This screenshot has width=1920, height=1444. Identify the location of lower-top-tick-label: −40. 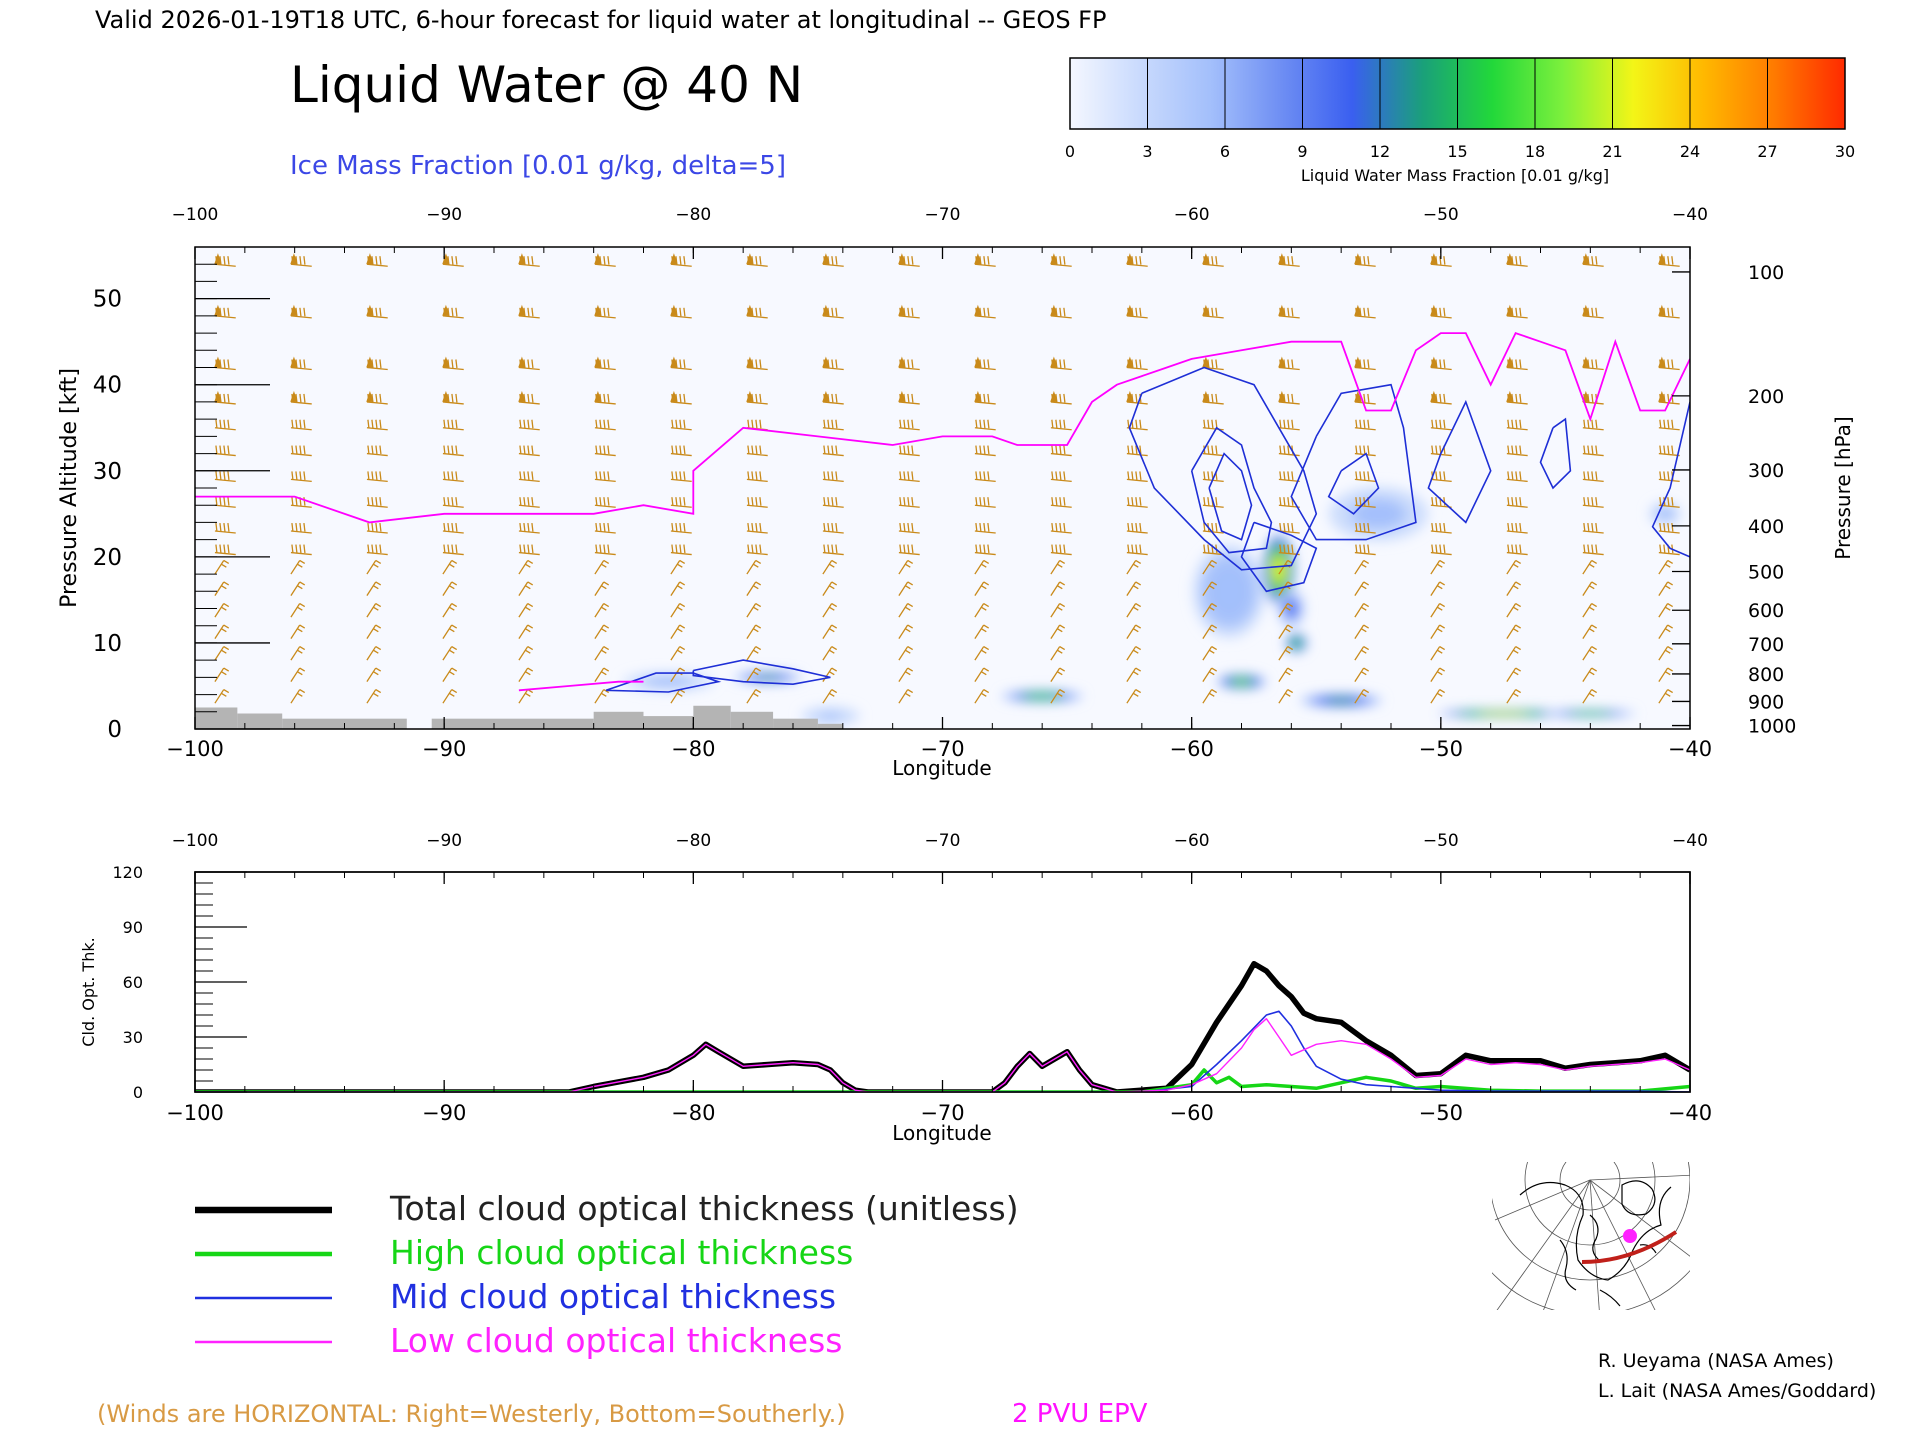
(1690, 841).